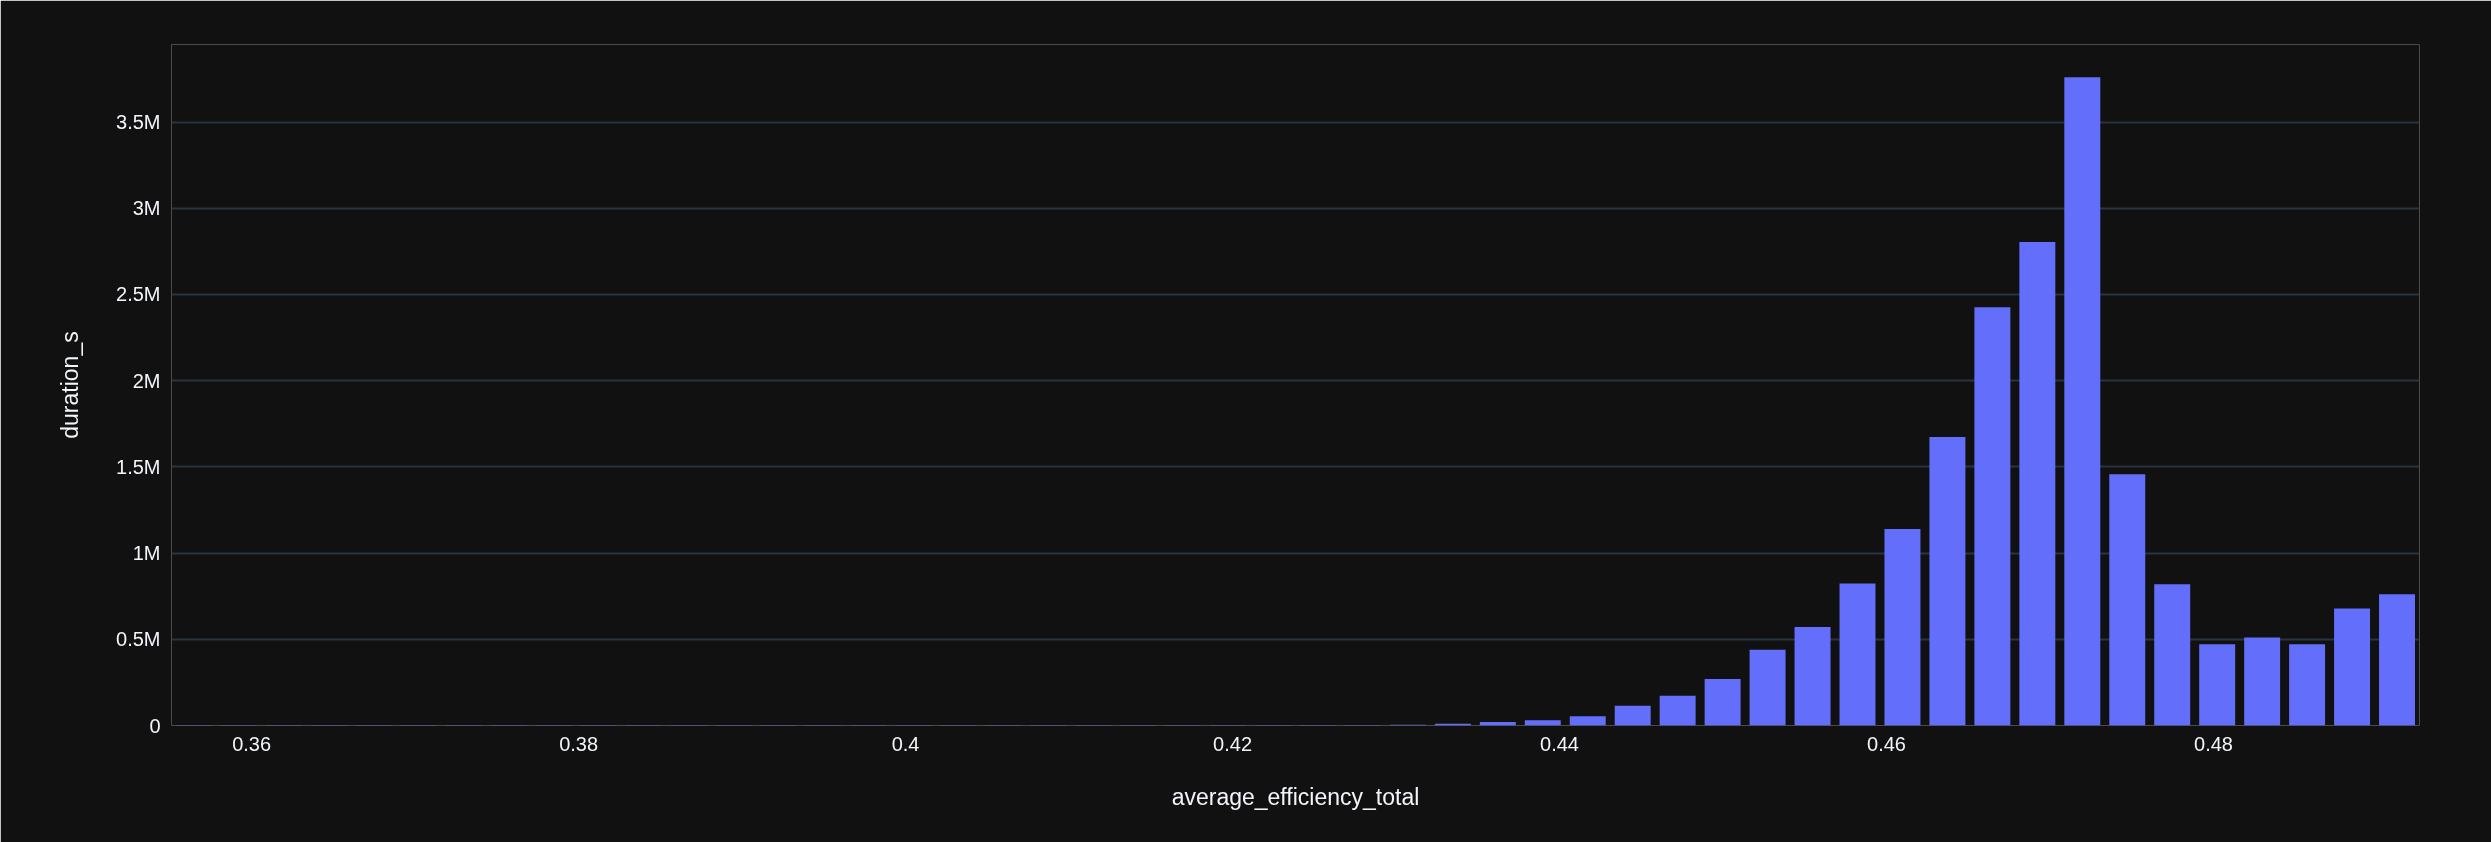  I want to click on y-tick-label: 3.5M, so click(138, 122).